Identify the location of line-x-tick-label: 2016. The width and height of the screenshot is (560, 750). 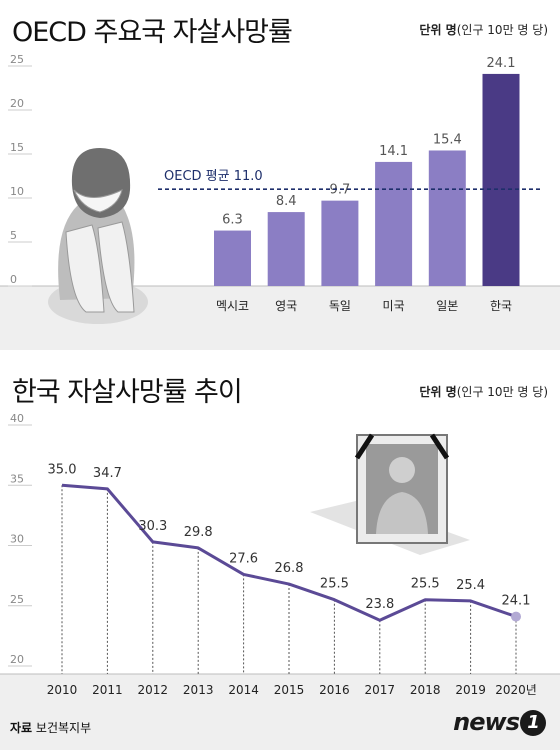
(334, 690).